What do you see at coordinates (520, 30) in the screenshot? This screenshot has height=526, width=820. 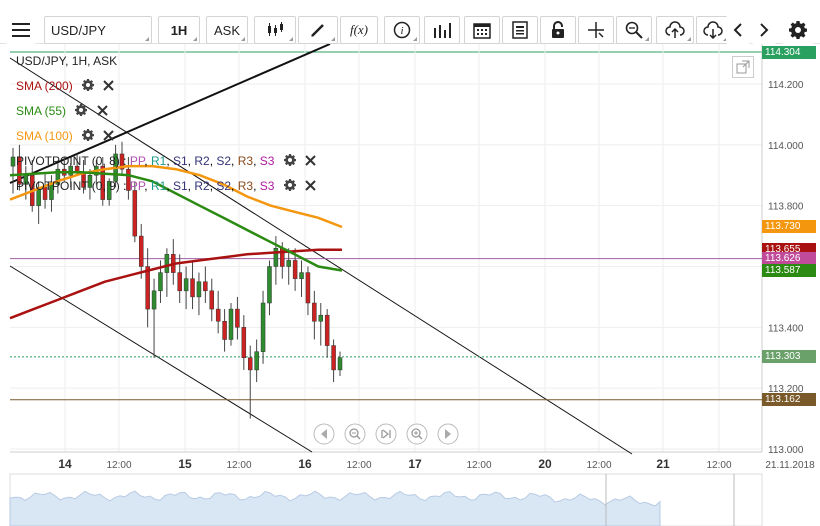 I see `report-button` at bounding box center [520, 30].